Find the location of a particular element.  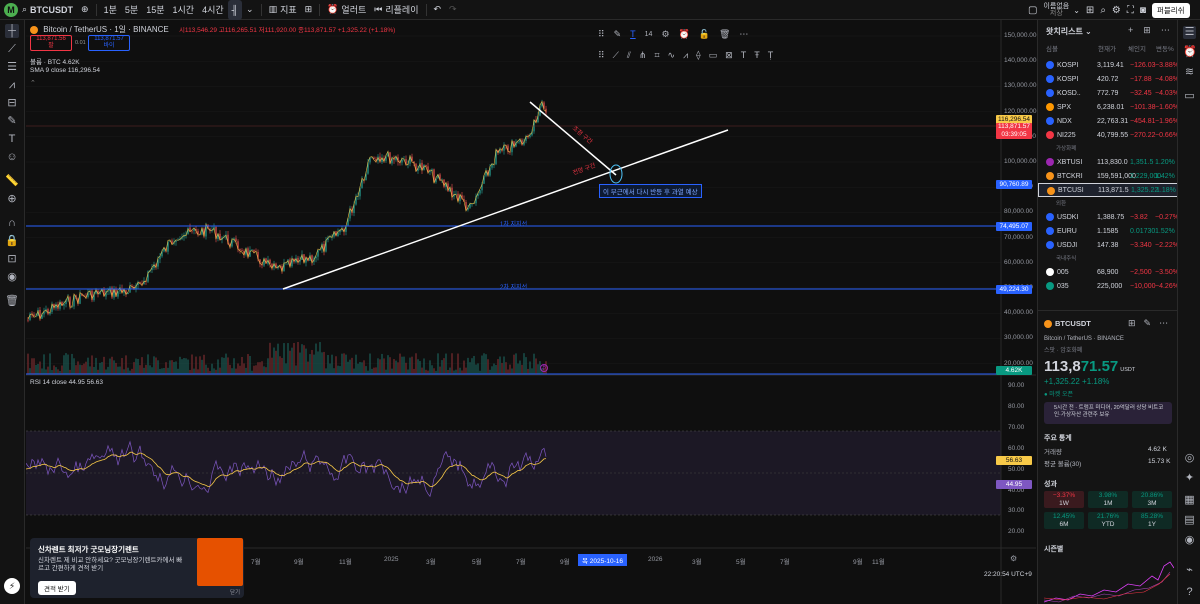

watchlist-row: KOSD.. 772.79 −32.45 −4.03% is located at coordinates (1107, 93).